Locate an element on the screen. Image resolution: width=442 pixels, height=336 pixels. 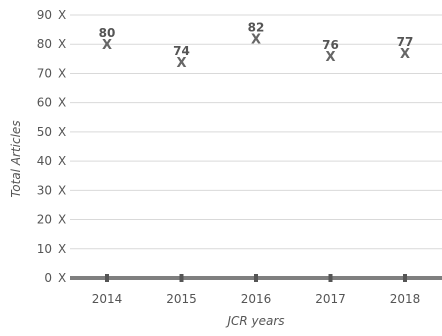
x-tick-label: 2018 is located at coordinates (405, 299).